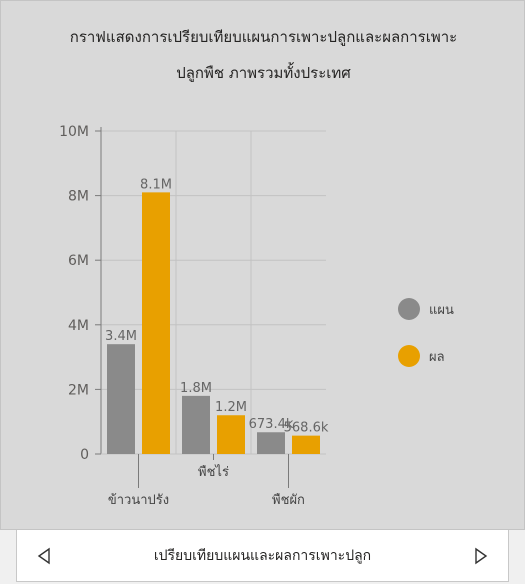 This screenshot has height=584, width=525. Describe the element at coordinates (78, 261) in the screenshot. I see `y-tick-label: 6M` at that location.